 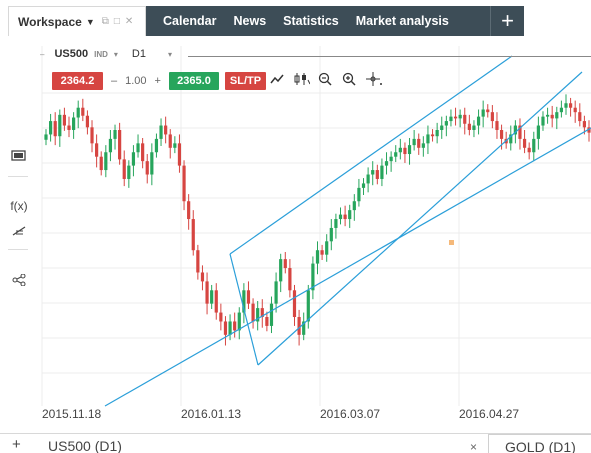 What do you see at coordinates (349, 80) in the screenshot?
I see `zoom-in-icon` at bounding box center [349, 80].